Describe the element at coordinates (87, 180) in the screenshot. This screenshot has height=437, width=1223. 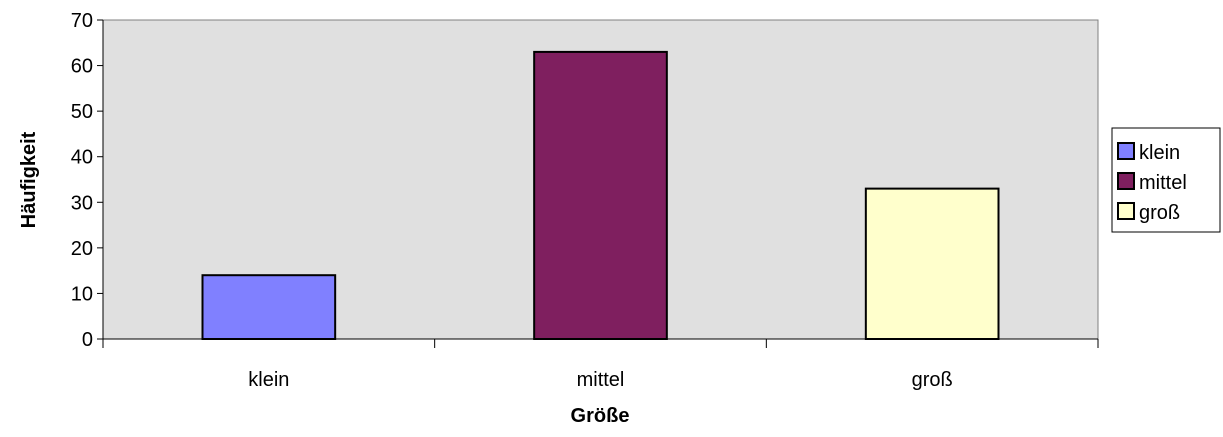
I see `y-axis: 0 10 20 30 40 50 60 70` at that location.